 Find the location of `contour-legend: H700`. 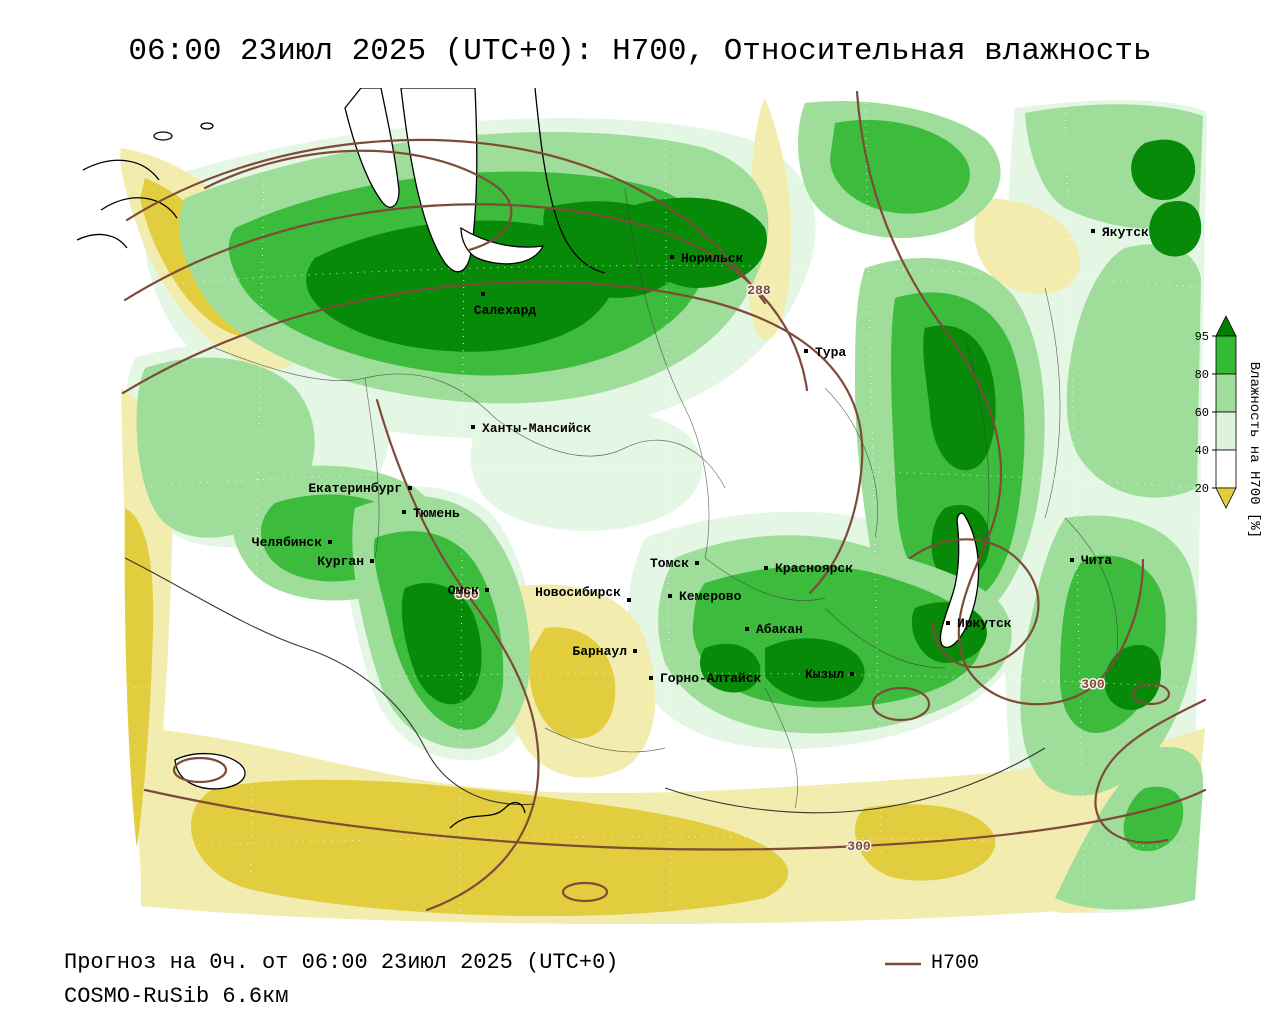

contour-legend: H700 is located at coordinates (931, 963).